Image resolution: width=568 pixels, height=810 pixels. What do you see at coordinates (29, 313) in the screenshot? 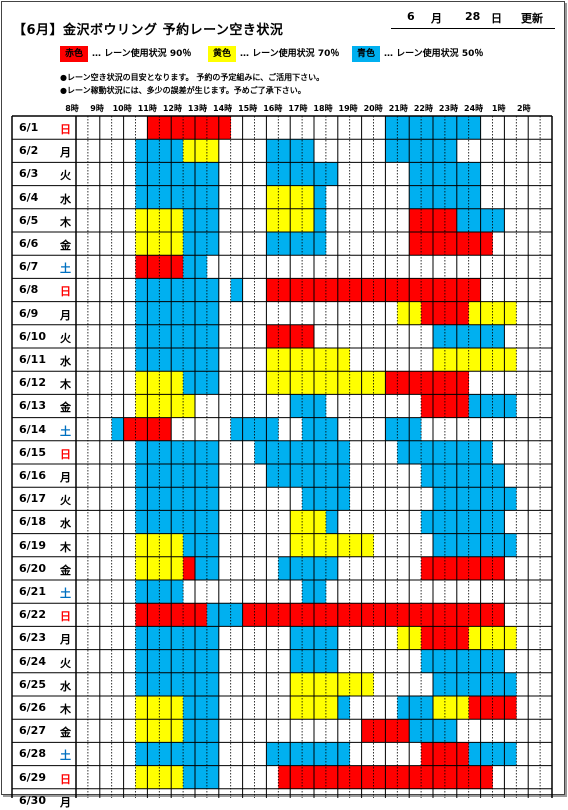
I see `date-text: 6/9` at bounding box center [29, 313].